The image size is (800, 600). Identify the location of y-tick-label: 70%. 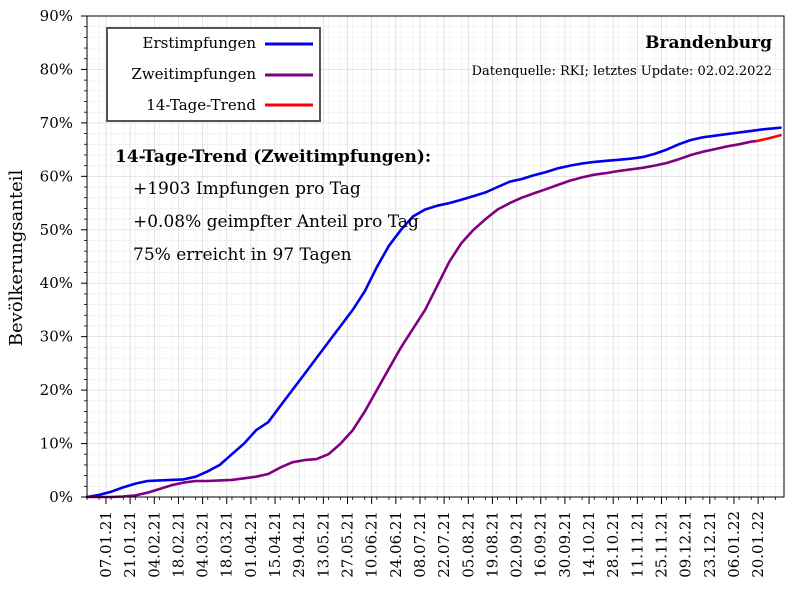
(56, 123).